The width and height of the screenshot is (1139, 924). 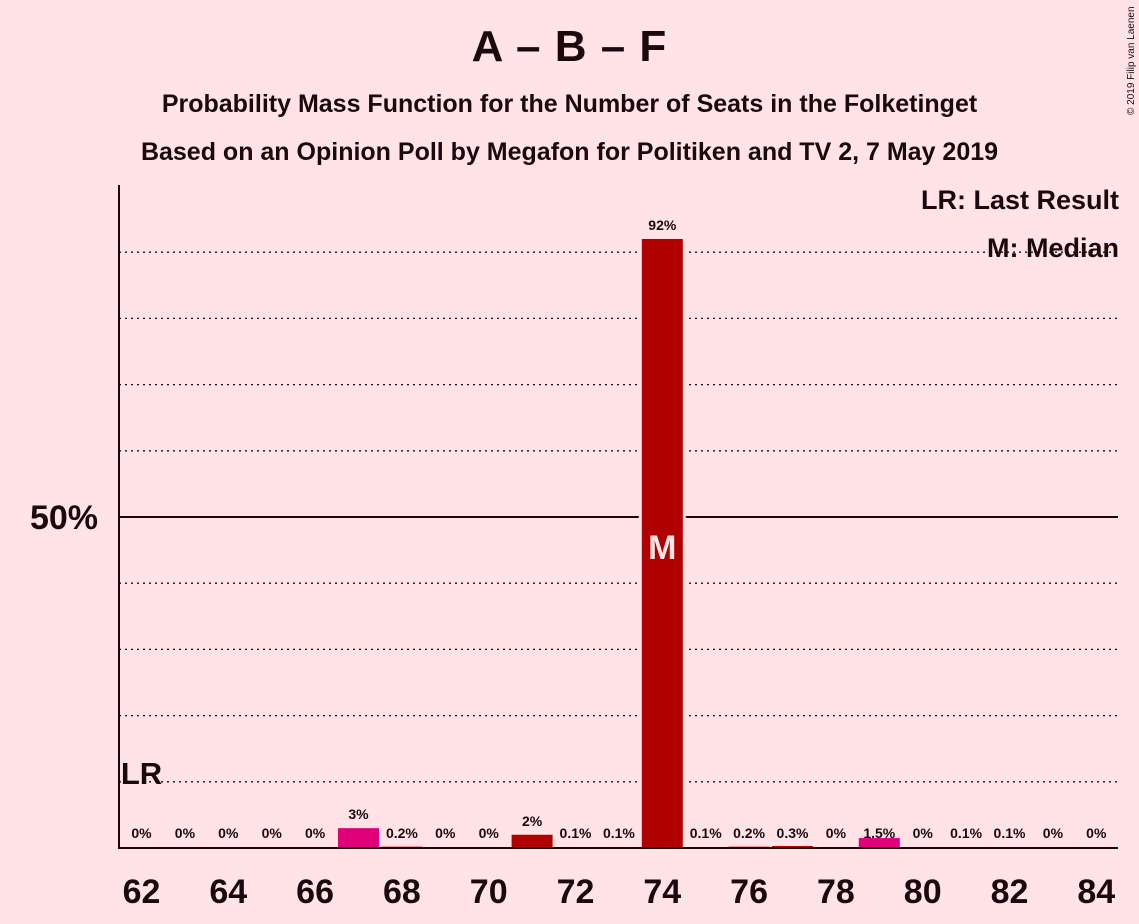 I want to click on value-label-seat-75: 0.1%, so click(x=706, y=833).